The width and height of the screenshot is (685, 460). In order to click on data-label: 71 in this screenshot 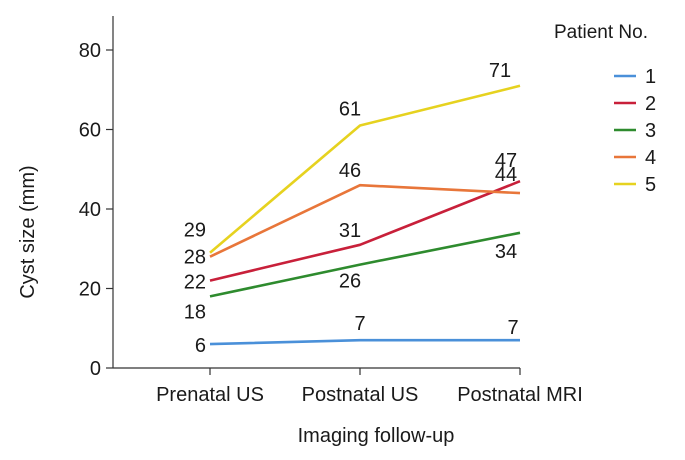, I will do `click(500, 71)`.